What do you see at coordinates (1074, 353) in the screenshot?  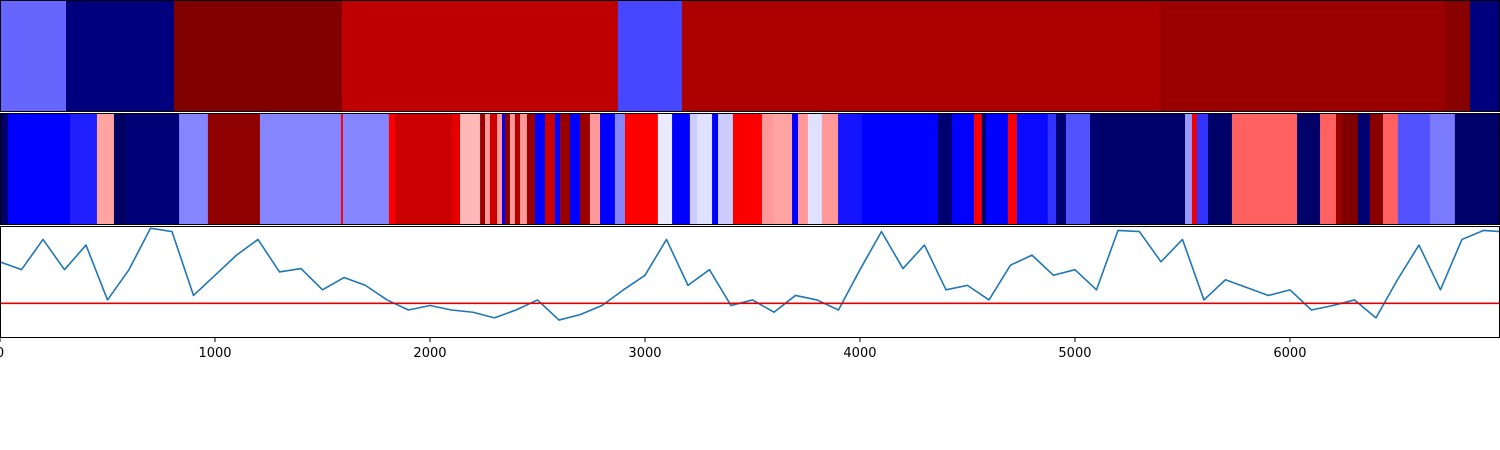 I see `x-tick-label: 5000` at bounding box center [1074, 353].